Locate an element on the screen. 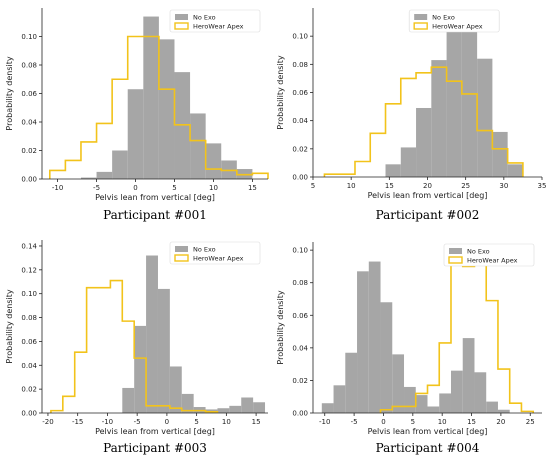  x-tick-label-1-1: -10 is located at coordinates (57, 188).